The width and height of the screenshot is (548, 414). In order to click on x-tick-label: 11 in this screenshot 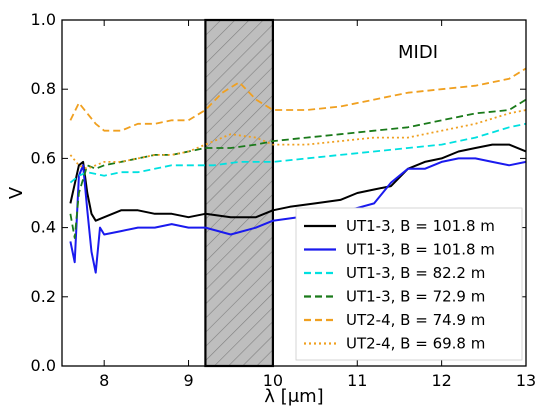, I will do `click(357, 380)`.